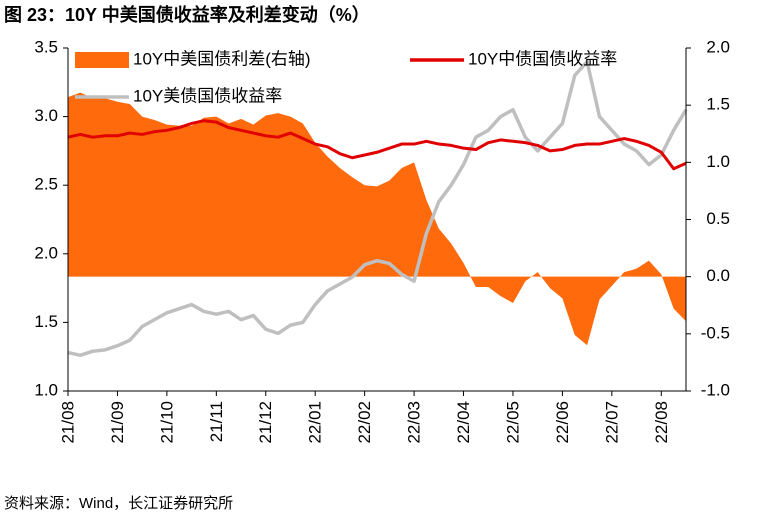 The image size is (760, 525). I want to click on x-tick-label: 22/07, so click(611, 422).